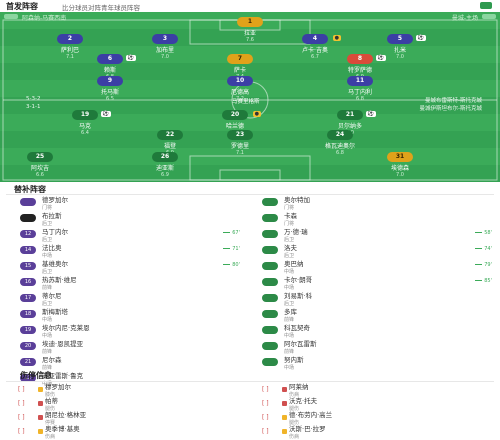  What do you see at coordinates (165, 165) in the screenshot?
I see `player-marker: 26 迪亚斯 6.9` at bounding box center [165, 165].